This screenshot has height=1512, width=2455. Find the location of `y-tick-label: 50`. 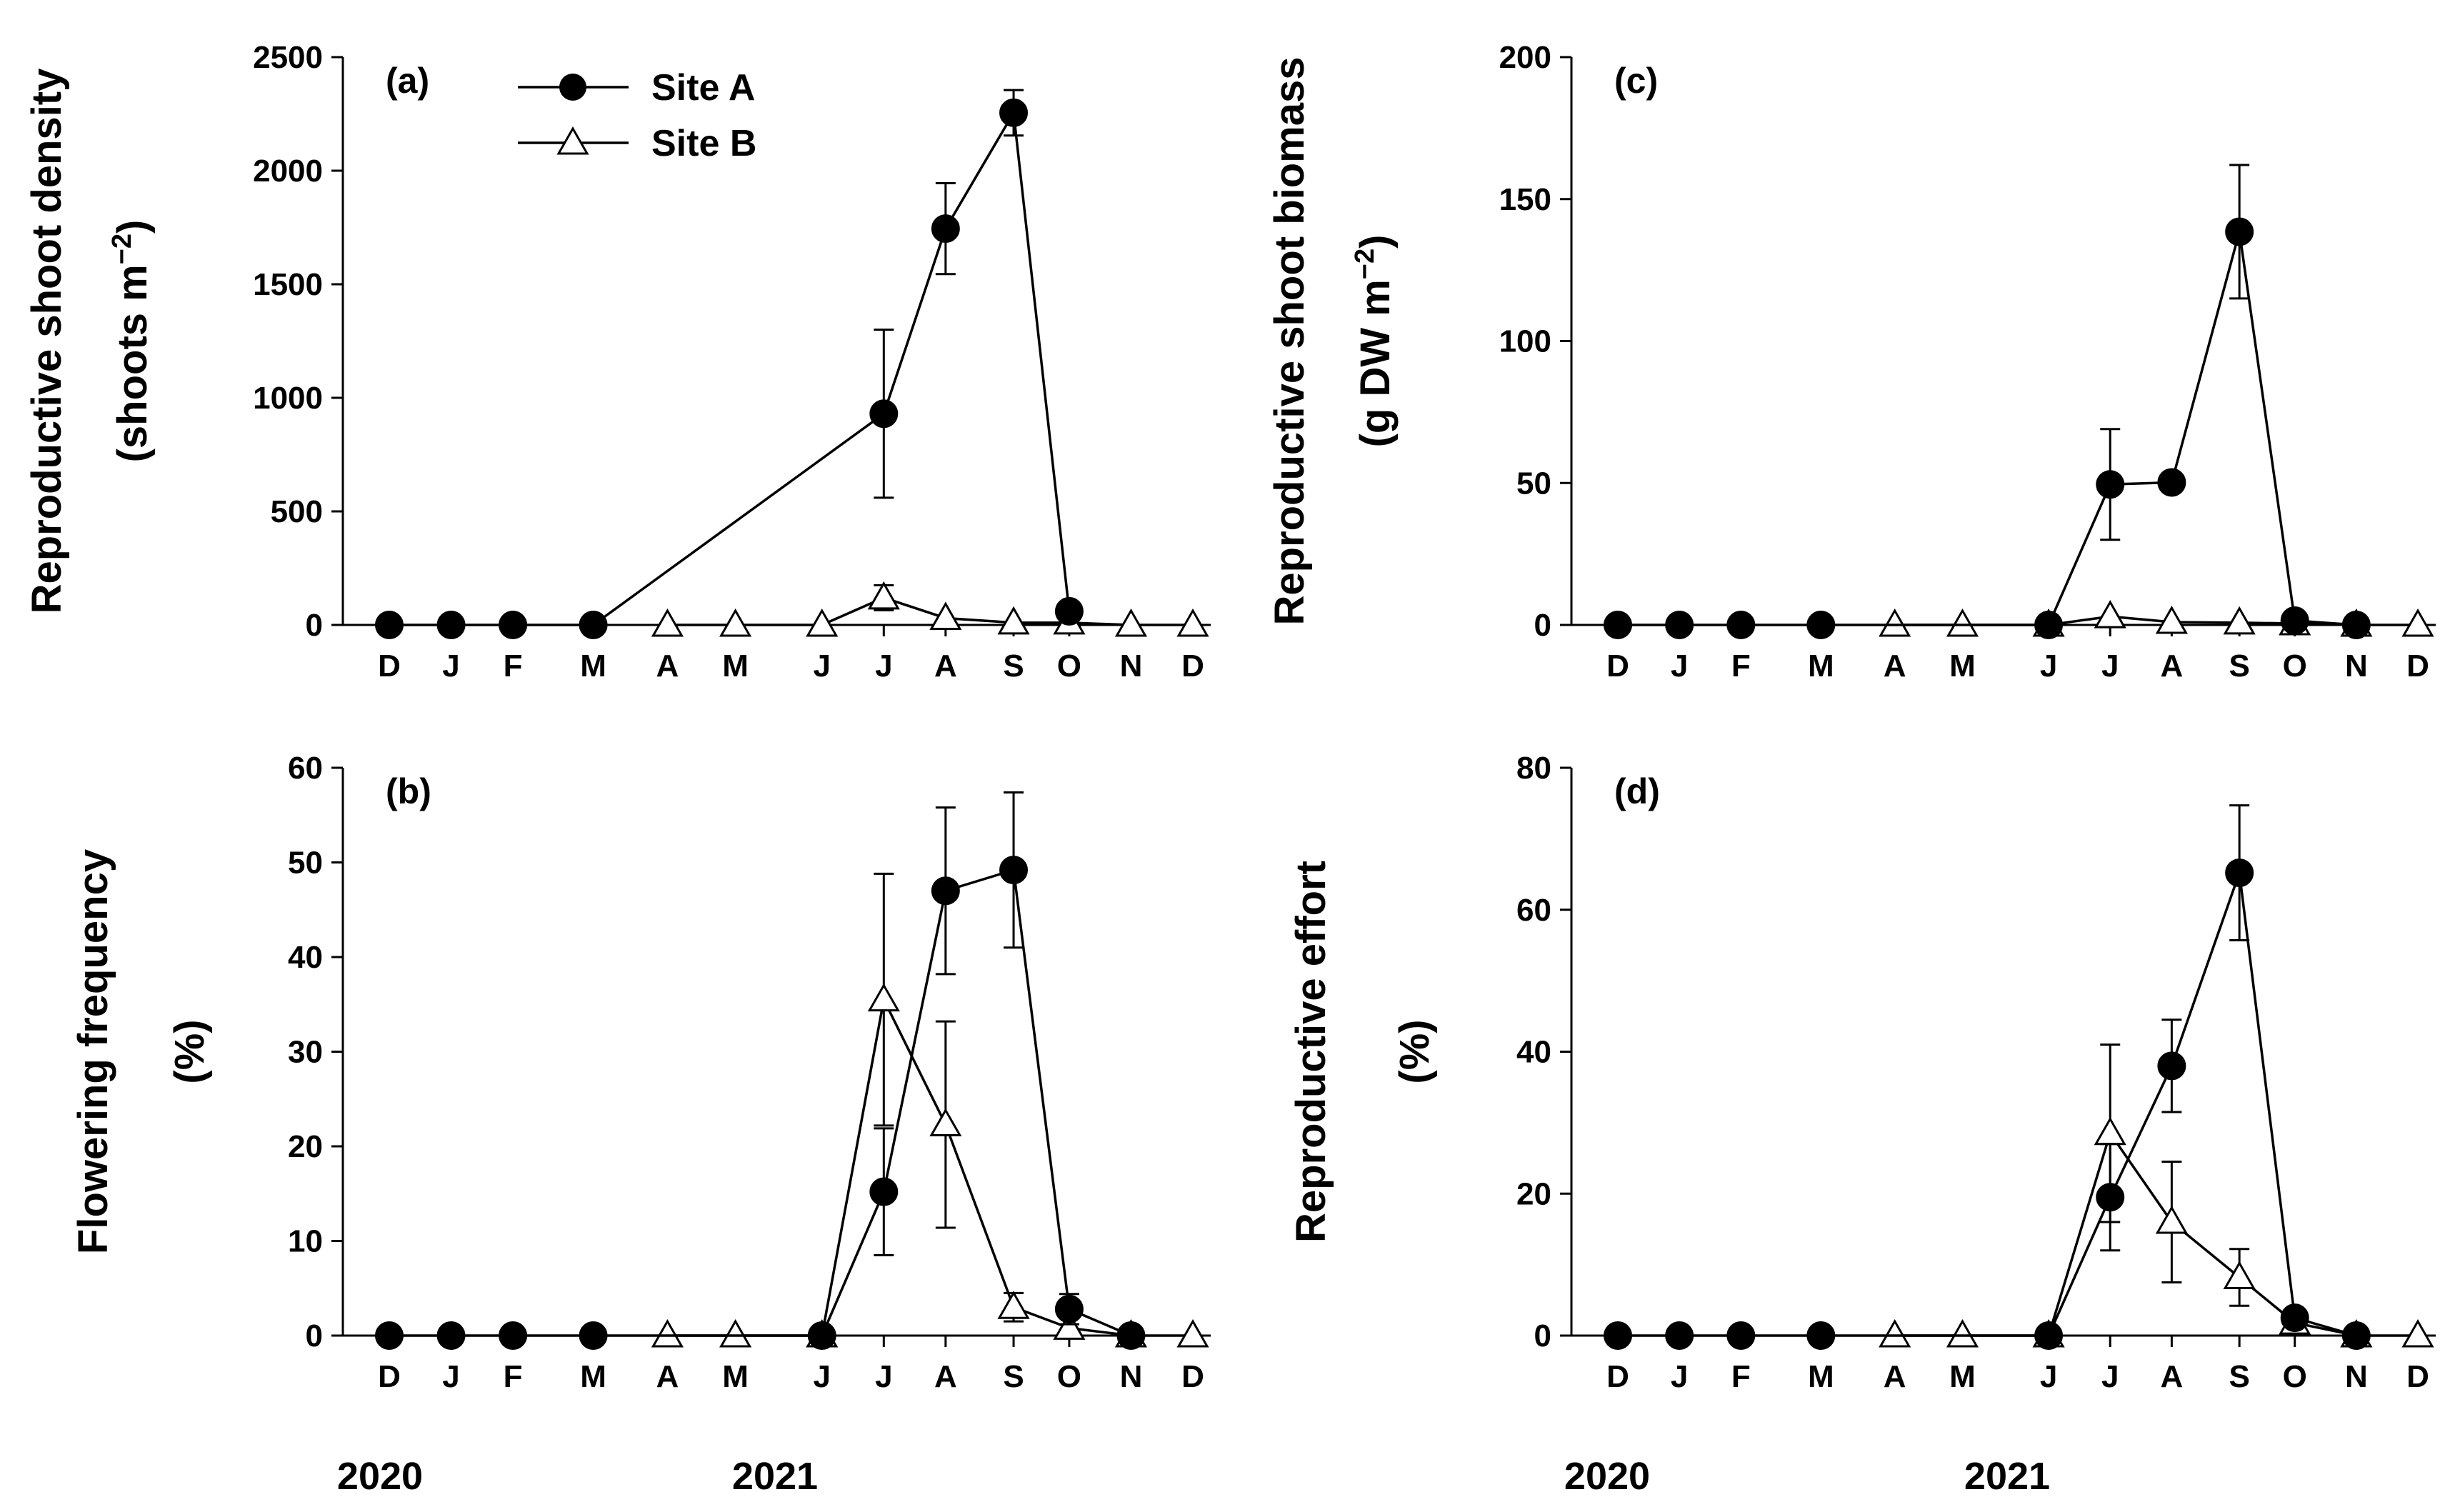

y-tick-label: 50 is located at coordinates (1533, 483).